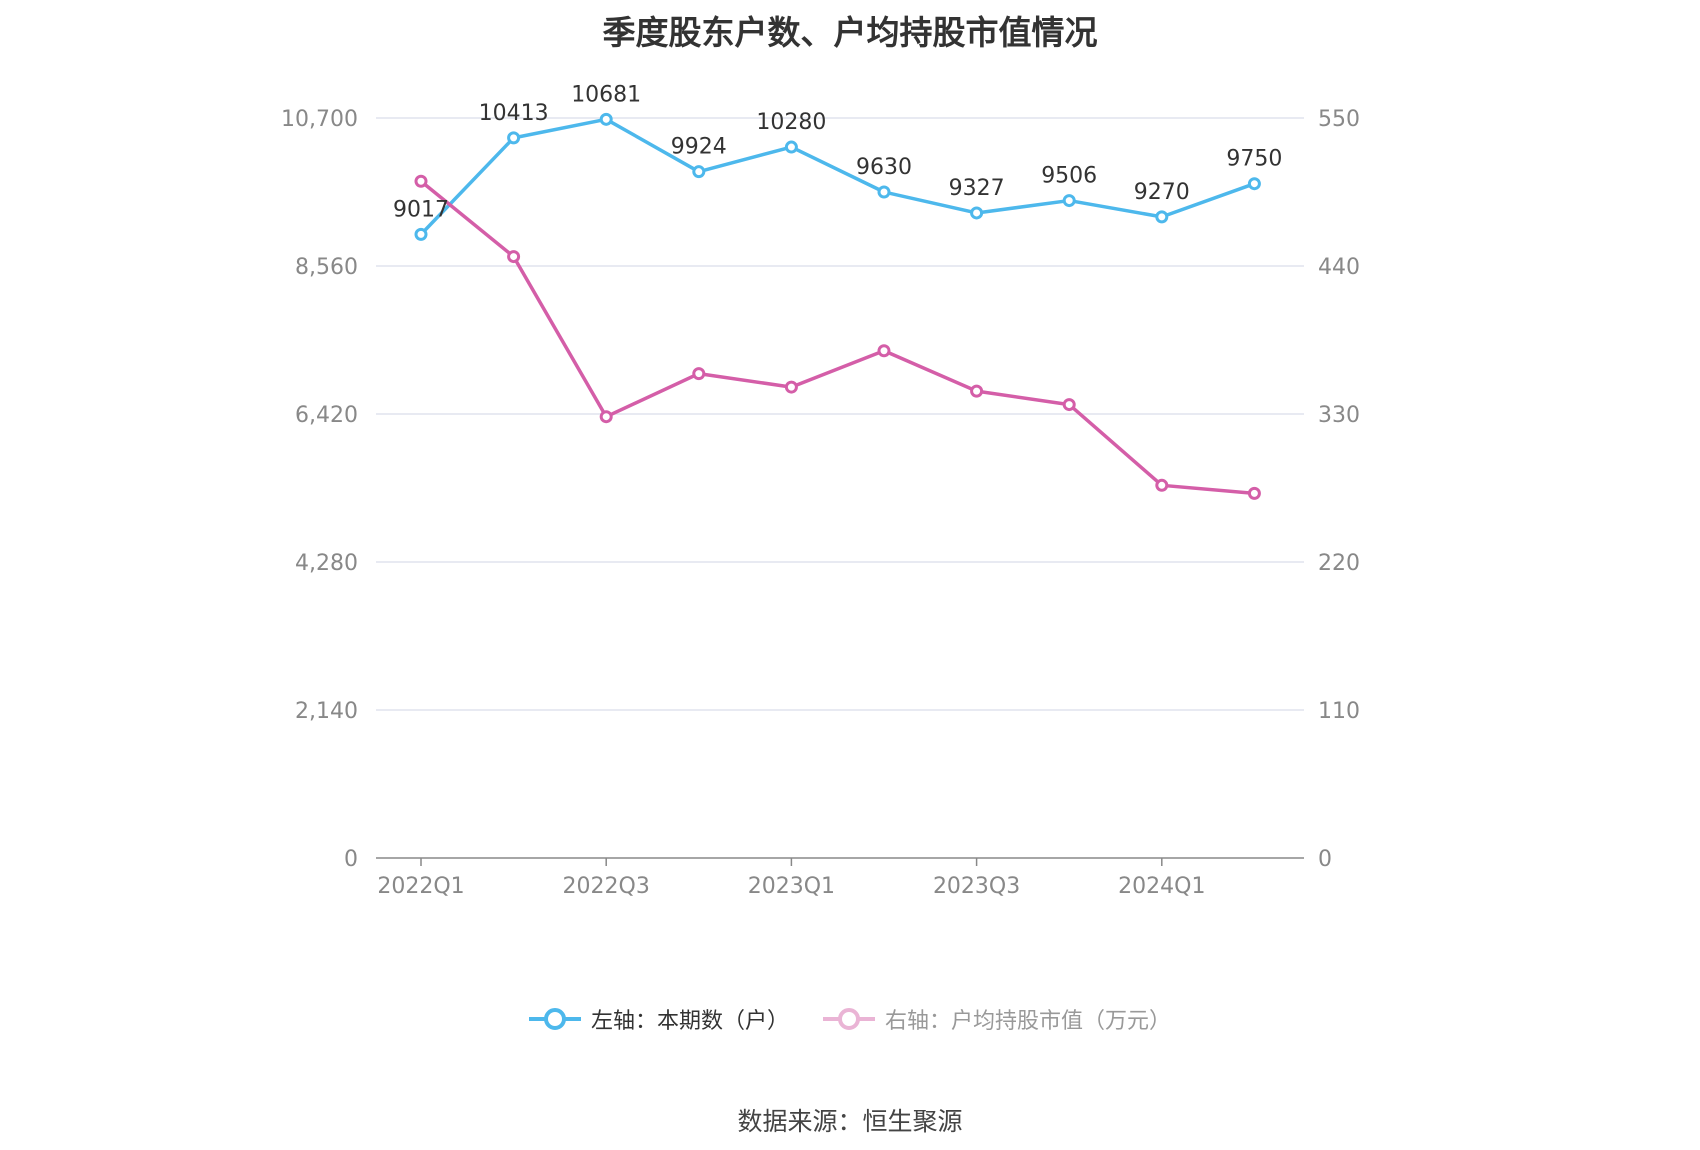 This screenshot has width=1700, height=1150. Describe the element at coordinates (791, 122) in the screenshot. I see `data-label: 10280` at that location.